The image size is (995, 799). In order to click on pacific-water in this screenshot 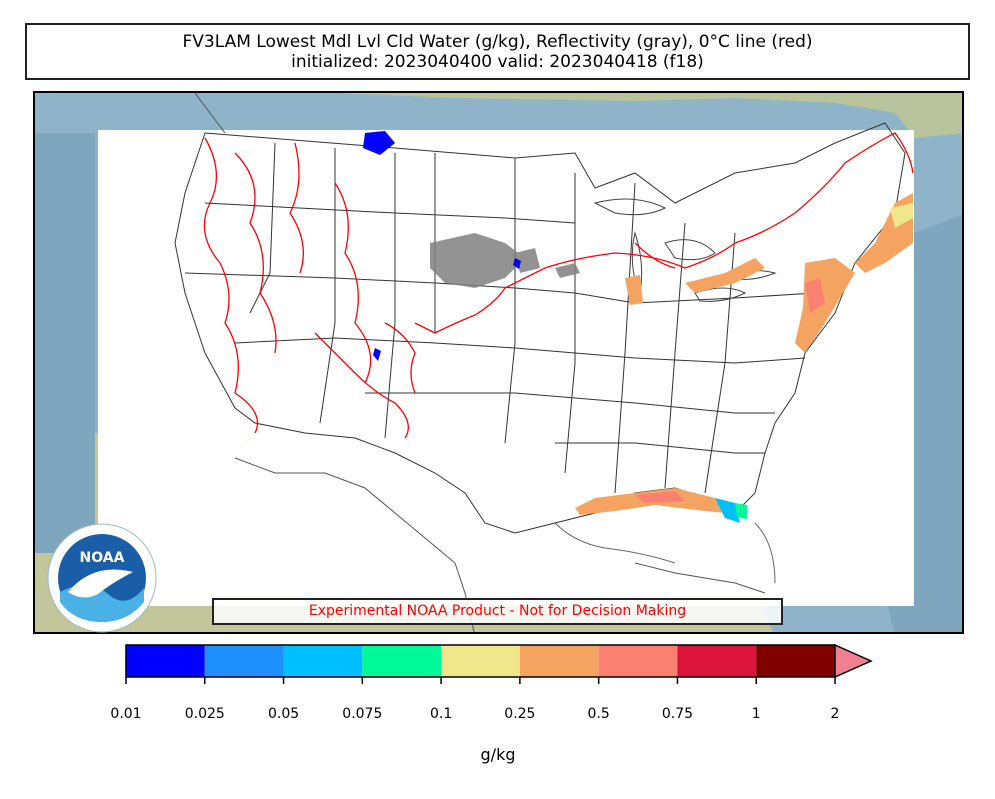, I will do `click(65, 343)`.